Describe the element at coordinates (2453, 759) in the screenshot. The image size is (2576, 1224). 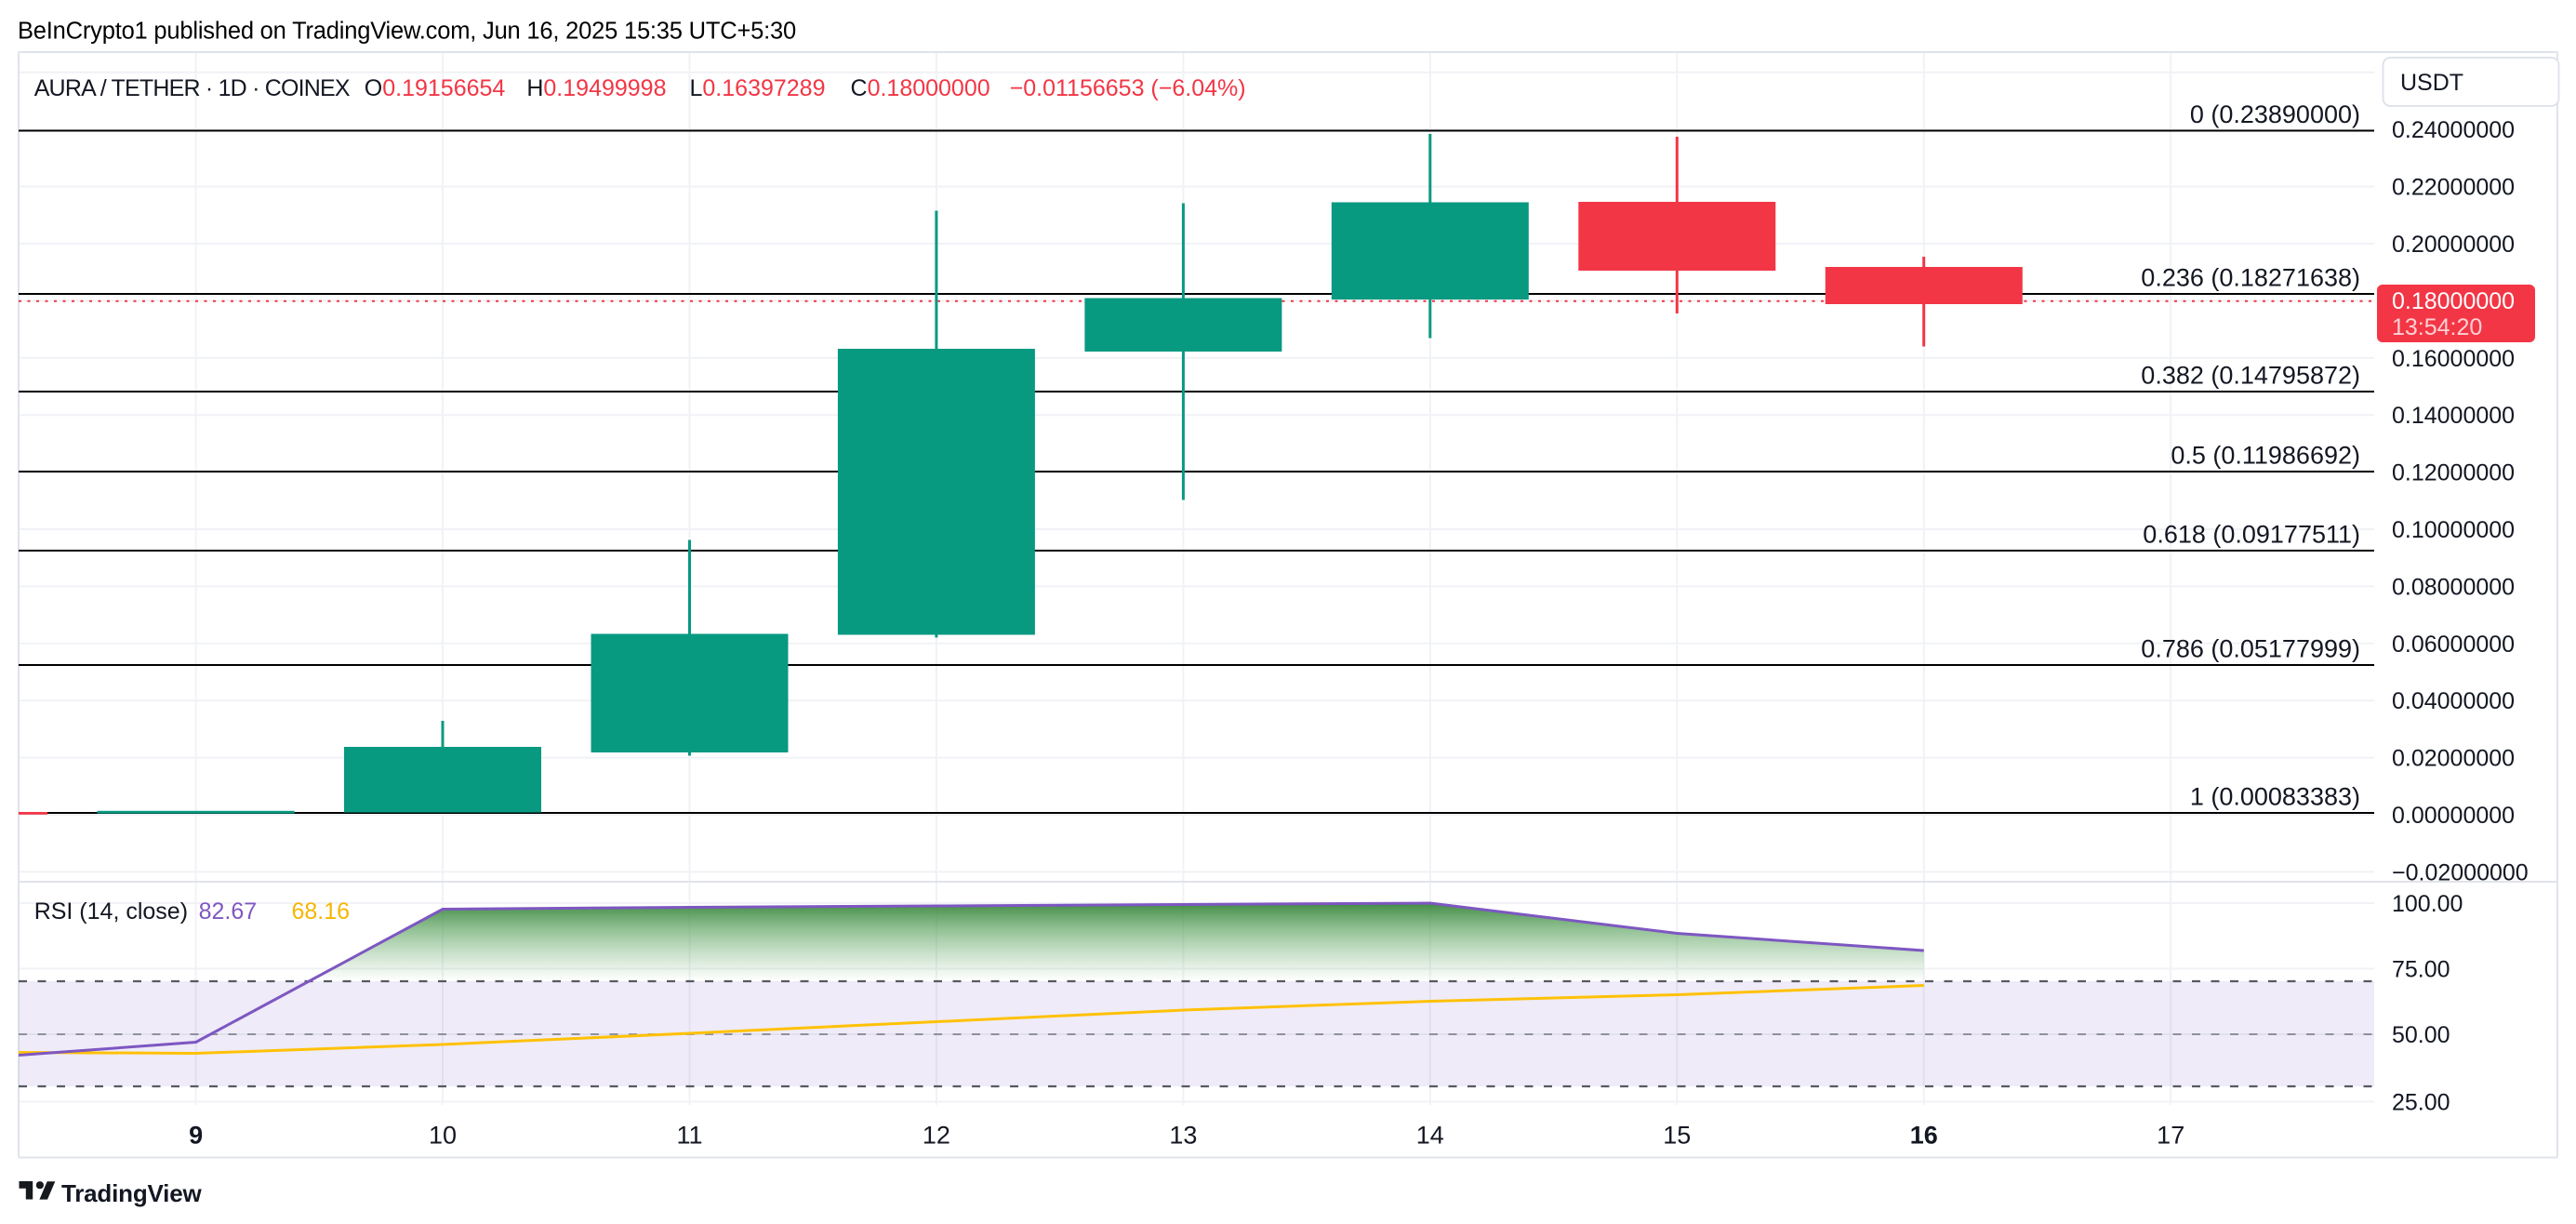
I see `svg-text: 0.02000000` at that location.